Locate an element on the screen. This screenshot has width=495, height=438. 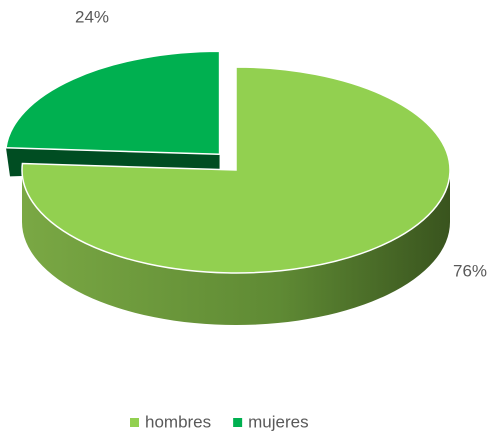
data-label: 24% is located at coordinates (92, 16).